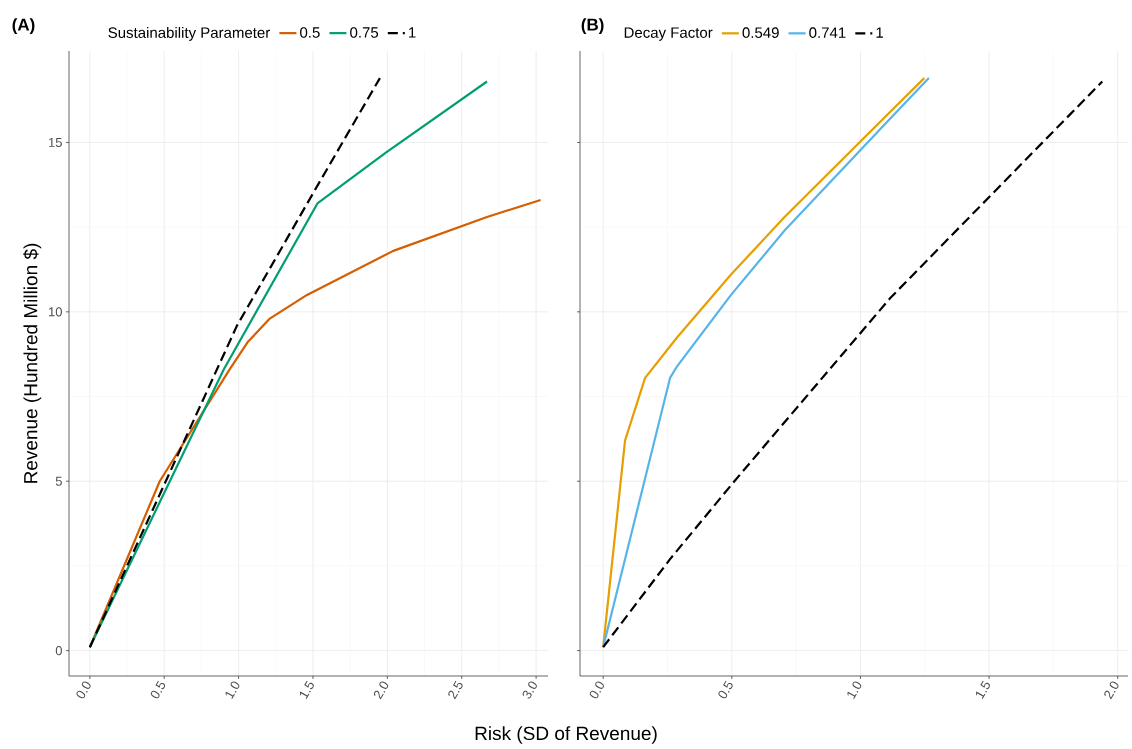 Image resolution: width=1132 pixels, height=749 pixels. I want to click on y-tick-label: 5, so click(58, 481).